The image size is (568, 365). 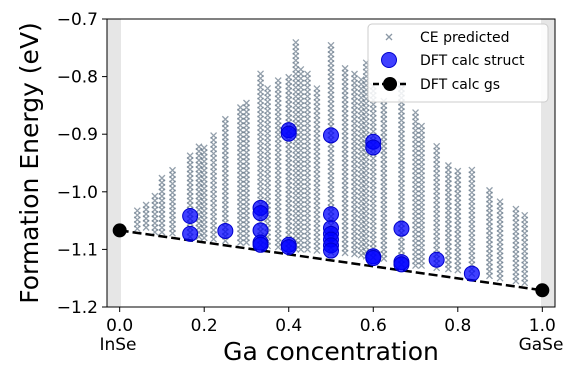 What do you see at coordinates (82, 164) in the screenshot?
I see `y-axis-ticks: −1.2 −1.1 −1.0 −0.9 −0.8 −0.7` at bounding box center [82, 164].